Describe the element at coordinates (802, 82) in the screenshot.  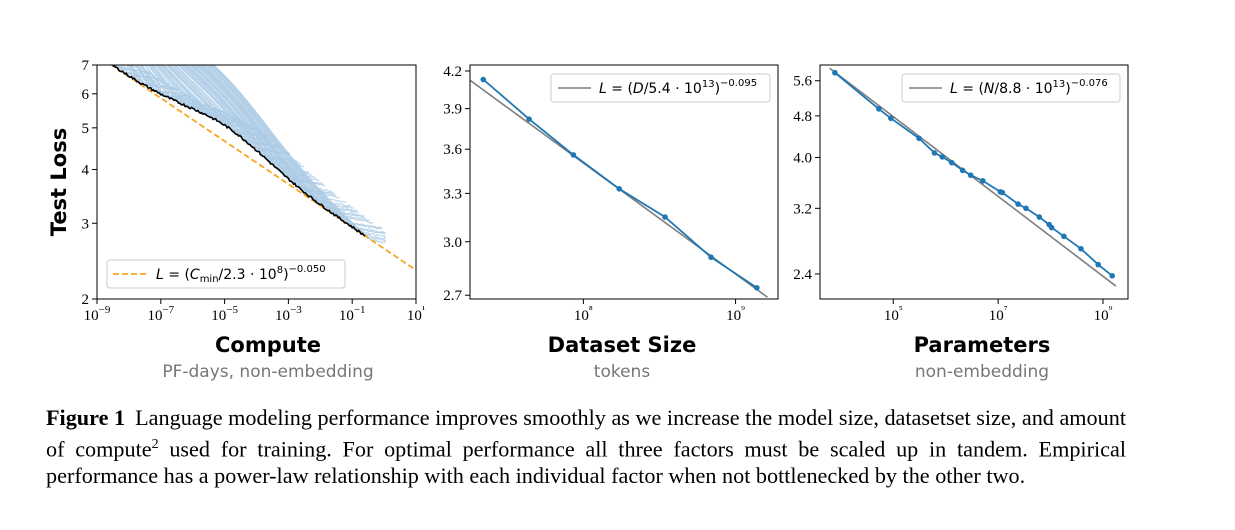
I see `y-tick-label: 5.6` at that location.